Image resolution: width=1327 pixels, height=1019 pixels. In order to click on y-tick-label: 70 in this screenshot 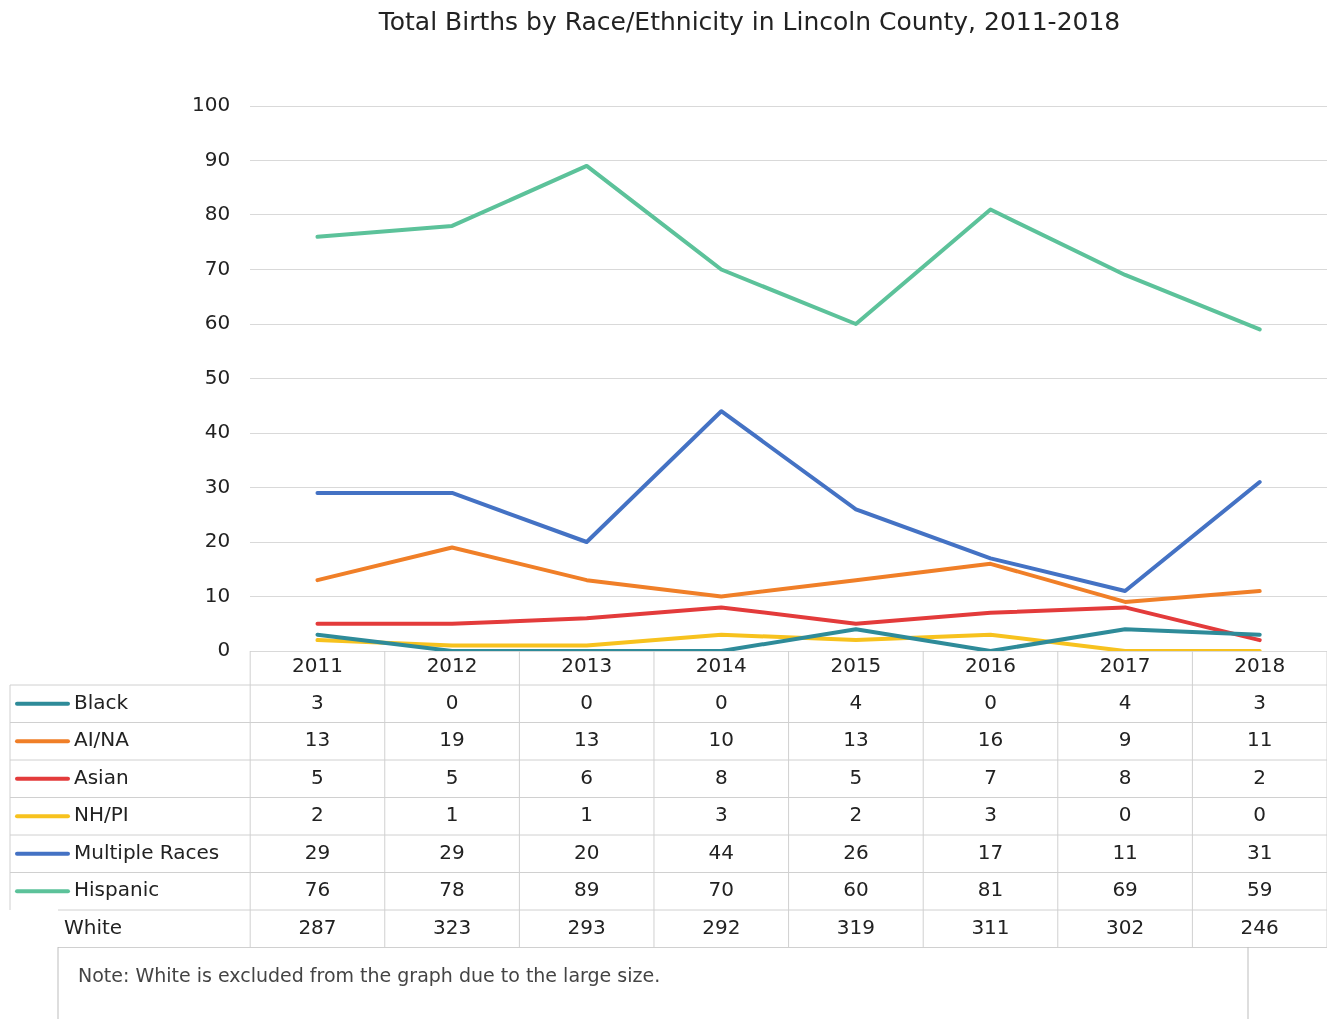, I will do `click(217, 267)`.